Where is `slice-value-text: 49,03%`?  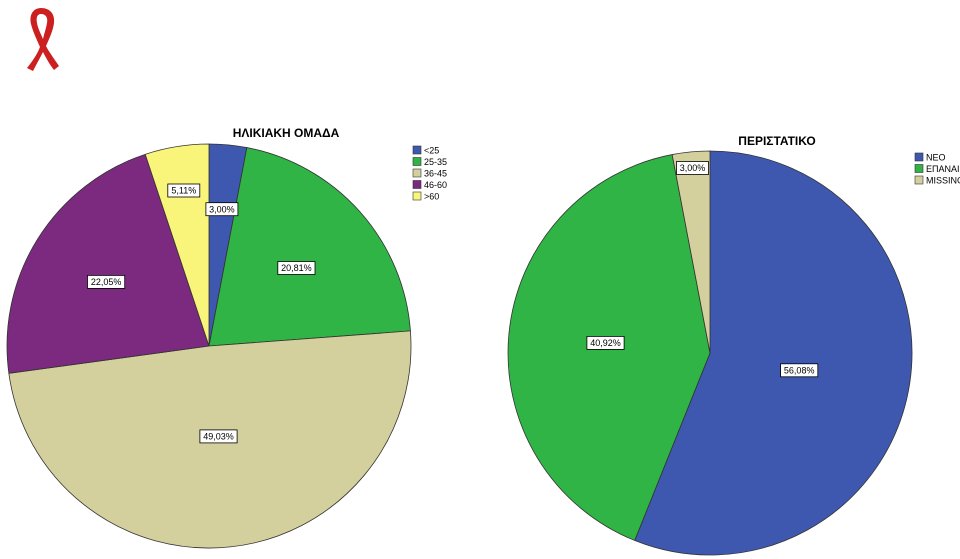 slice-value-text: 49,03% is located at coordinates (218, 437).